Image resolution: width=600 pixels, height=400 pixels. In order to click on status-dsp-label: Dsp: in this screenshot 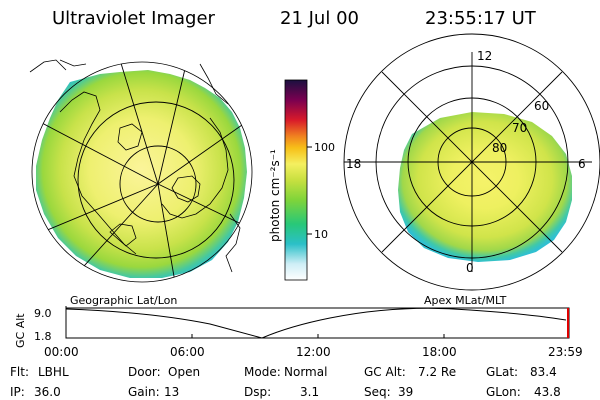, I will do `click(257, 392)`.